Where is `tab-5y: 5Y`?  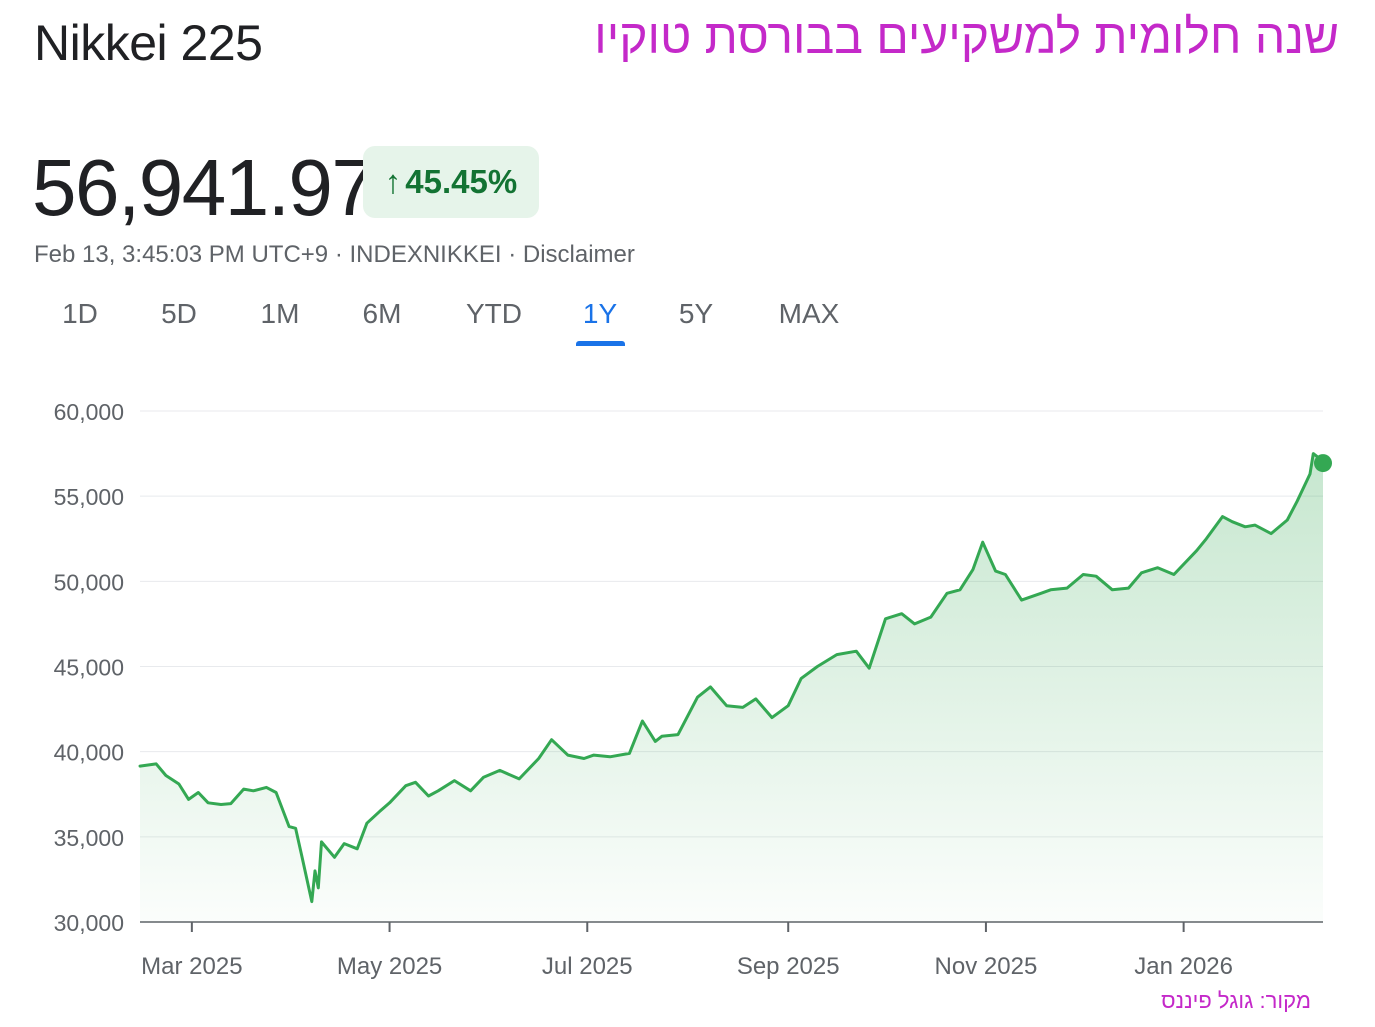
tab-5y: 5Y is located at coordinates (696, 313).